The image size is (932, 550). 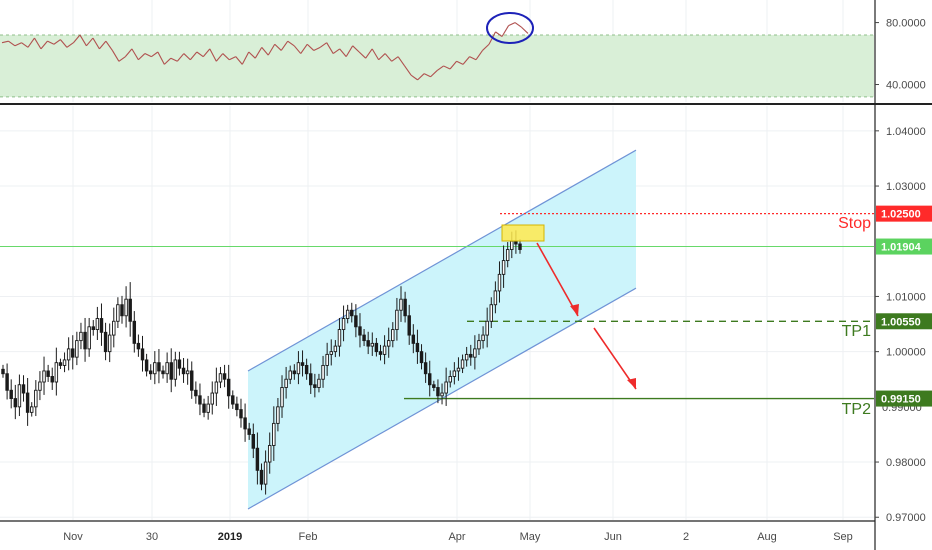 I want to click on indicator-axis: 80.0000 40.0000, so click(x=900, y=55).